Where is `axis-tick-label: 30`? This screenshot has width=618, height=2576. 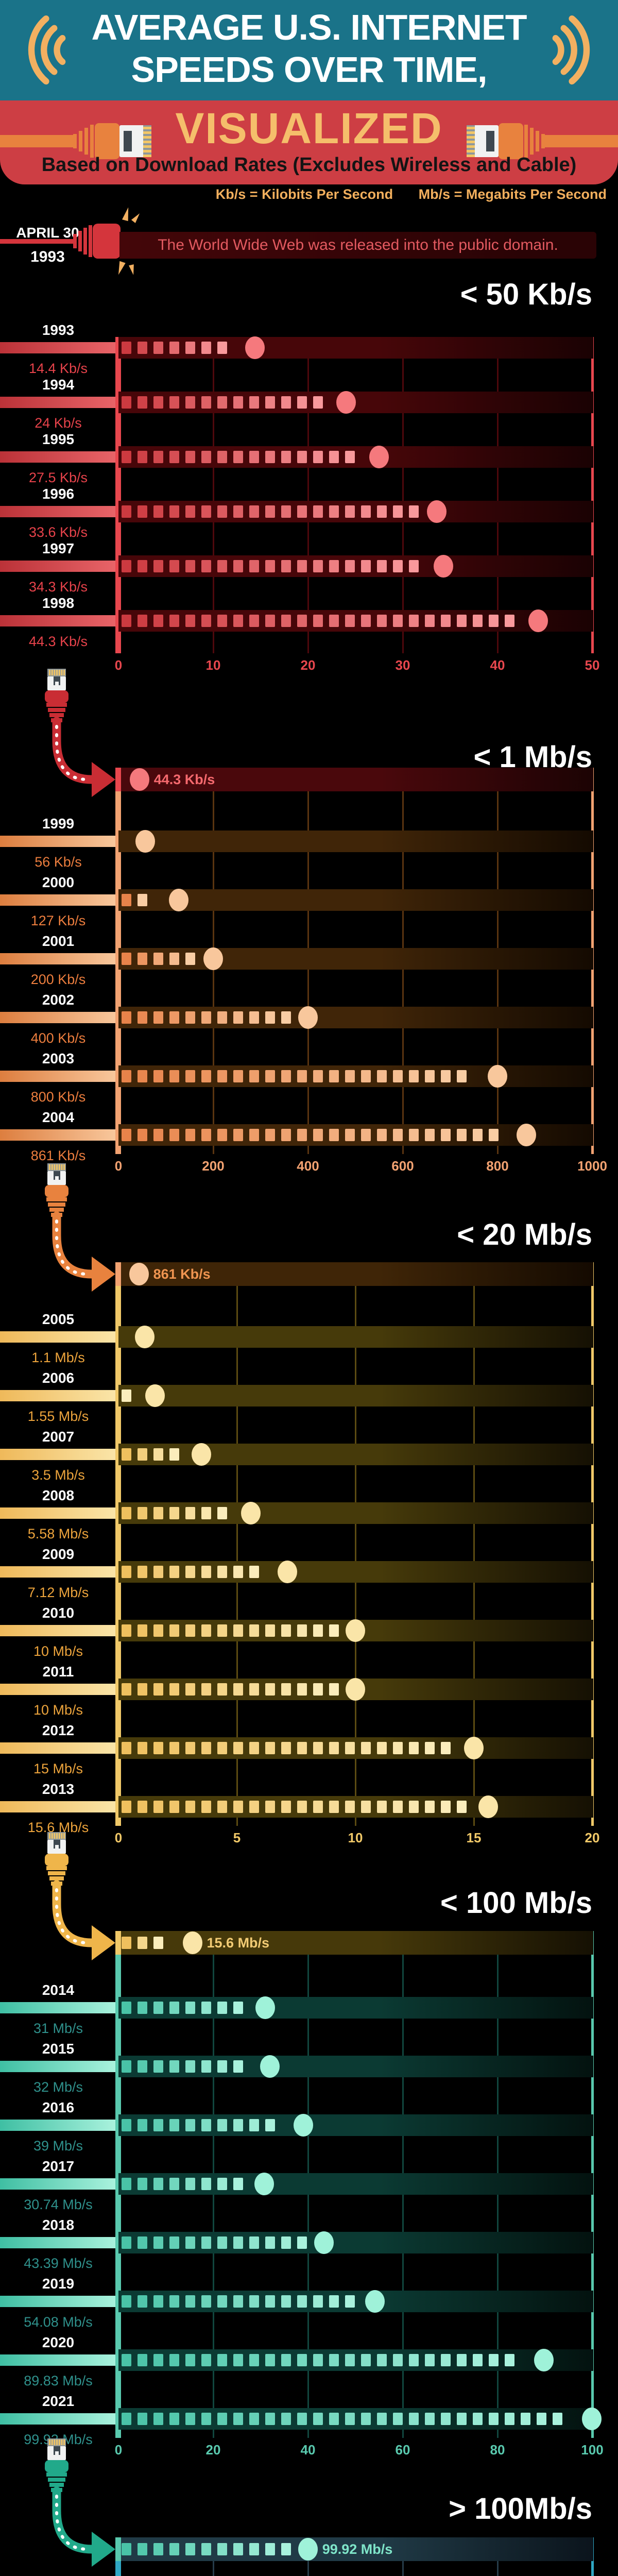 axis-tick-label: 30 is located at coordinates (403, 665).